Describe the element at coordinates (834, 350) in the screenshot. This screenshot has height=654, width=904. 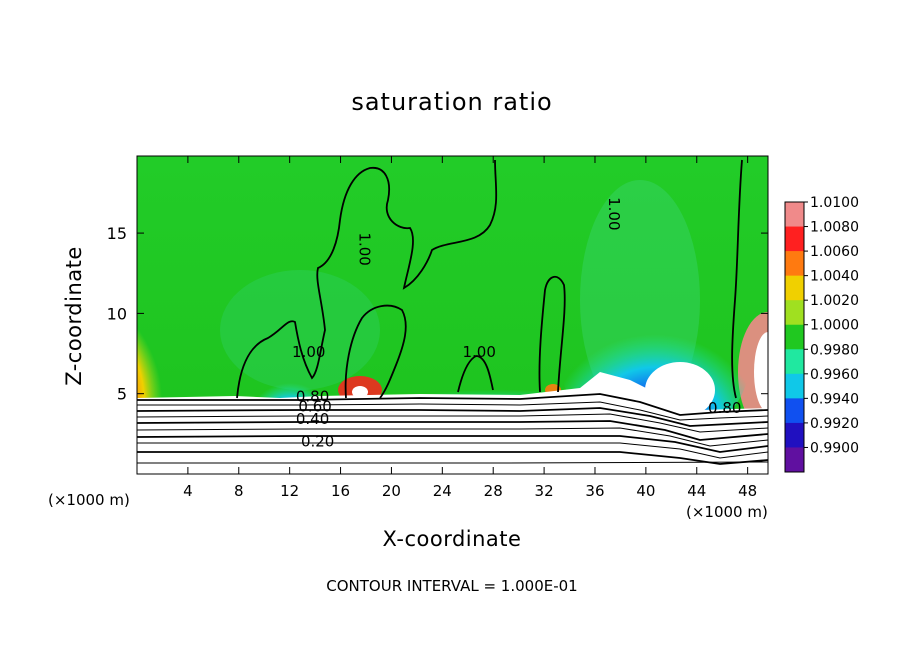
I see `colorbar-label: 0.9980` at that location.